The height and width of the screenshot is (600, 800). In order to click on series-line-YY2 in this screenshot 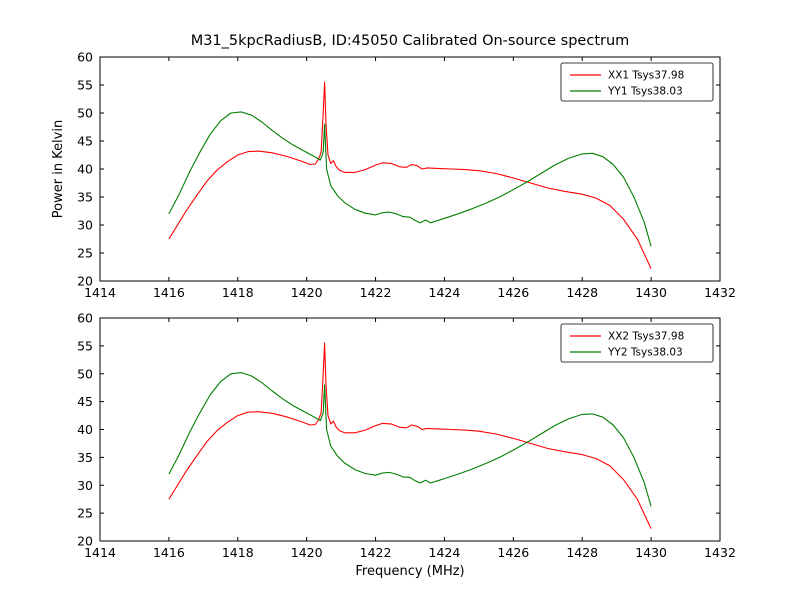, I will do `click(410, 439)`.